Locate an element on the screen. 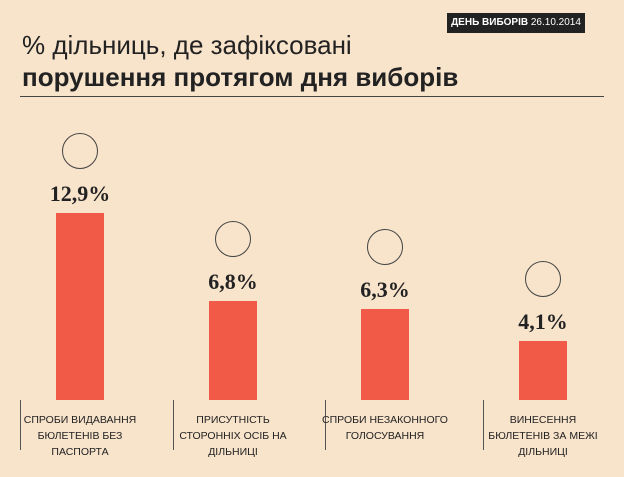 The width and height of the screenshot is (624, 477). header-badge: ДЕНЬ ВИБОРІВ 26.10.2014 is located at coordinates (516, 23).